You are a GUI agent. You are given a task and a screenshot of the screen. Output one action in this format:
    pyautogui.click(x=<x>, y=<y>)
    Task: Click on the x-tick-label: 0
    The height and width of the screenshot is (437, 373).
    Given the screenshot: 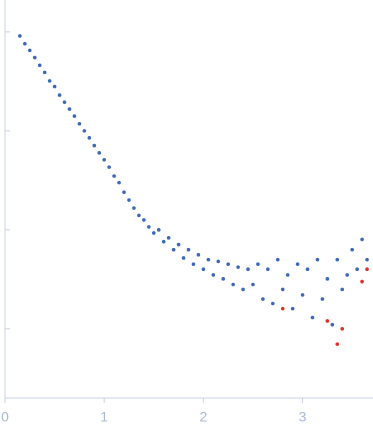 What is the action you would take?
    pyautogui.click(x=5, y=417)
    